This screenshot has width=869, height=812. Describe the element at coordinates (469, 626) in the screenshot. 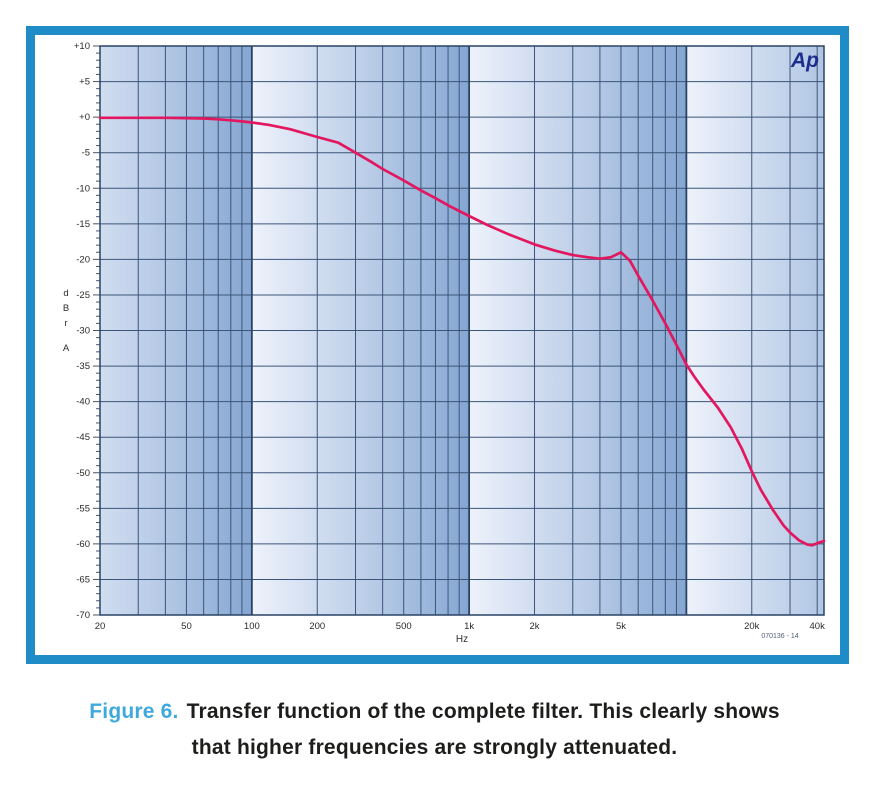

I see `svg-text: 1k` at that location.